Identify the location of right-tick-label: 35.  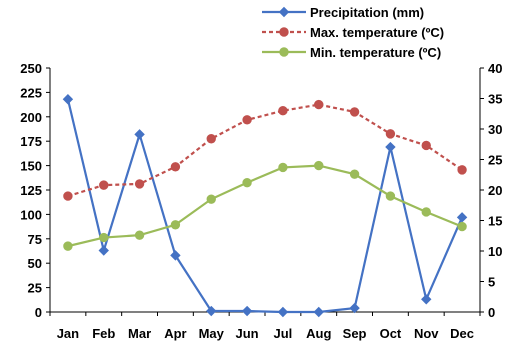
(495, 99).